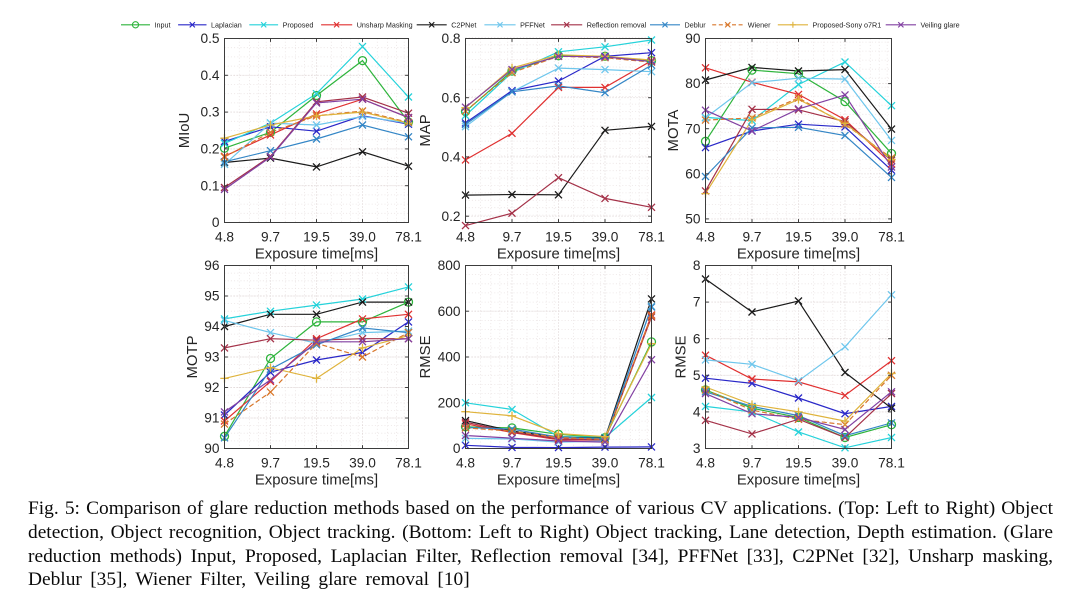 The width and height of the screenshot is (1080, 615). I want to click on svg-text: Wiener, so click(759, 24).